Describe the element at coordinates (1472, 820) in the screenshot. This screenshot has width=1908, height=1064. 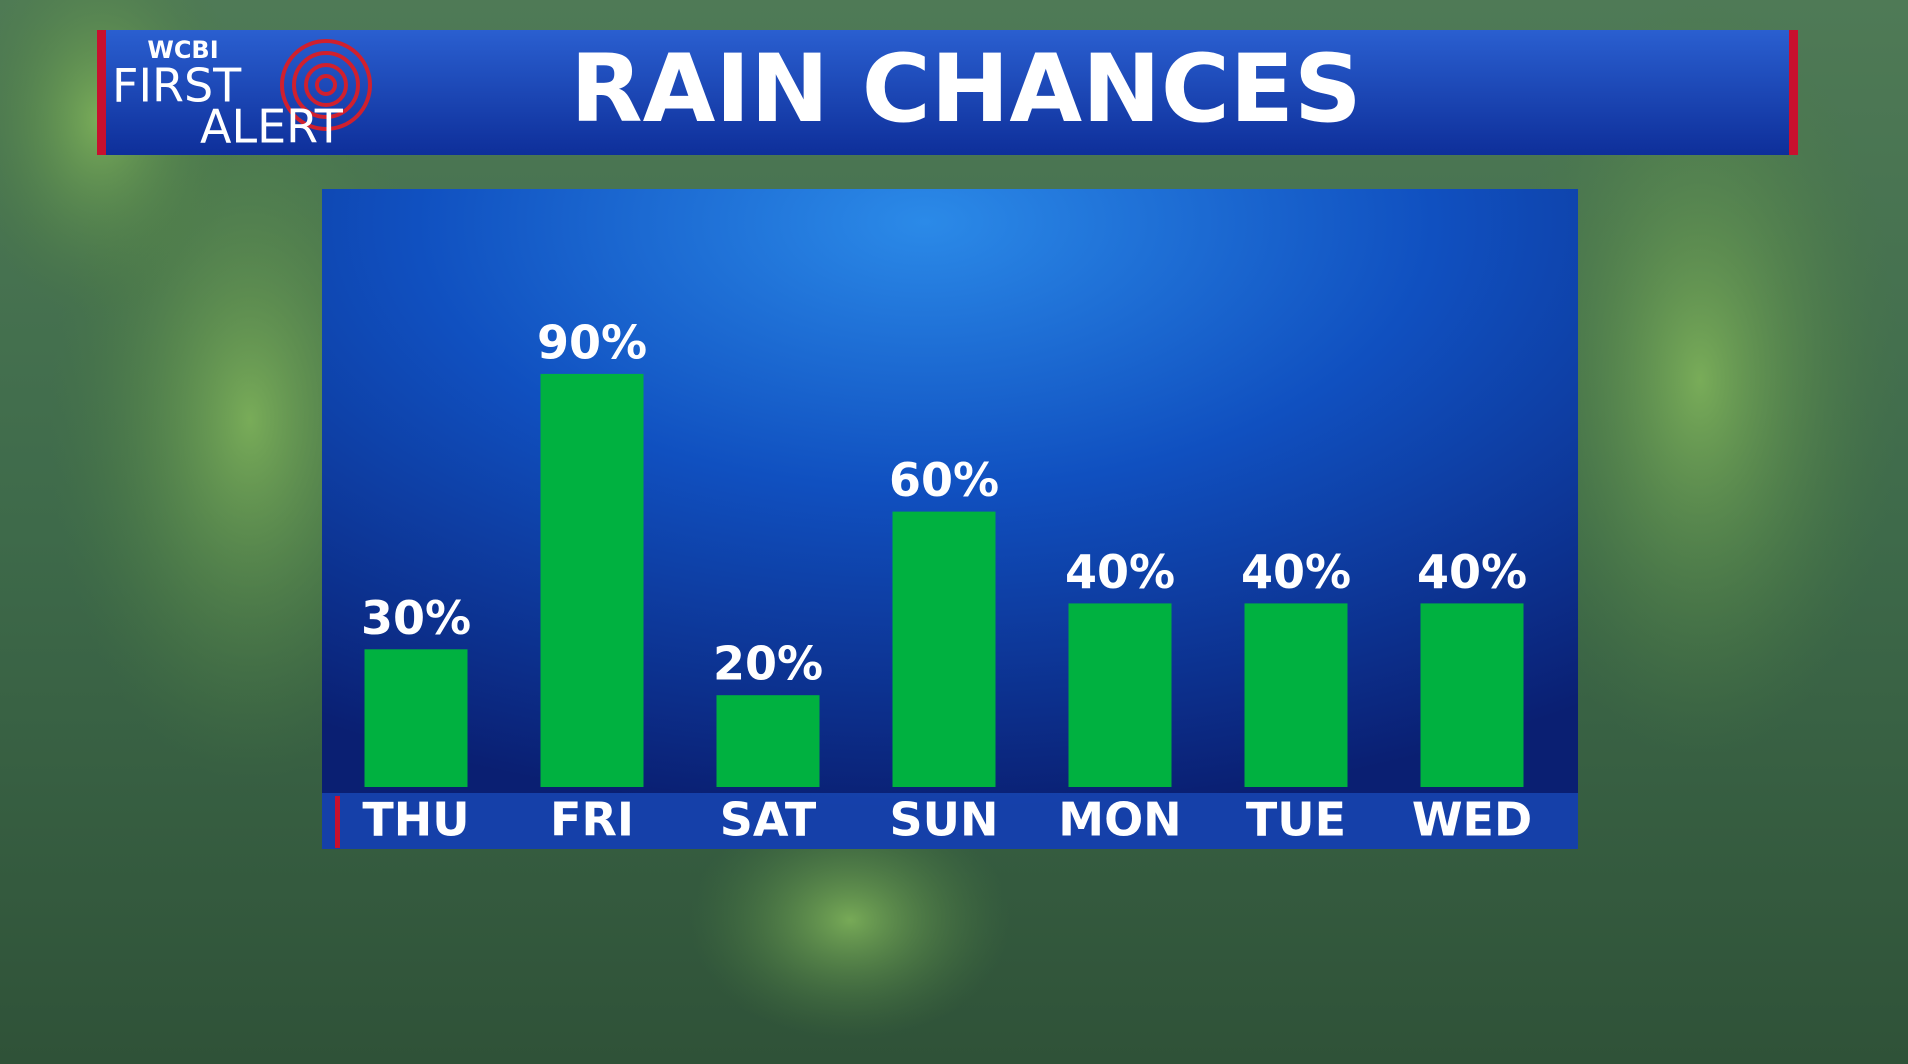
I see `x-tick-label: WED` at that location.